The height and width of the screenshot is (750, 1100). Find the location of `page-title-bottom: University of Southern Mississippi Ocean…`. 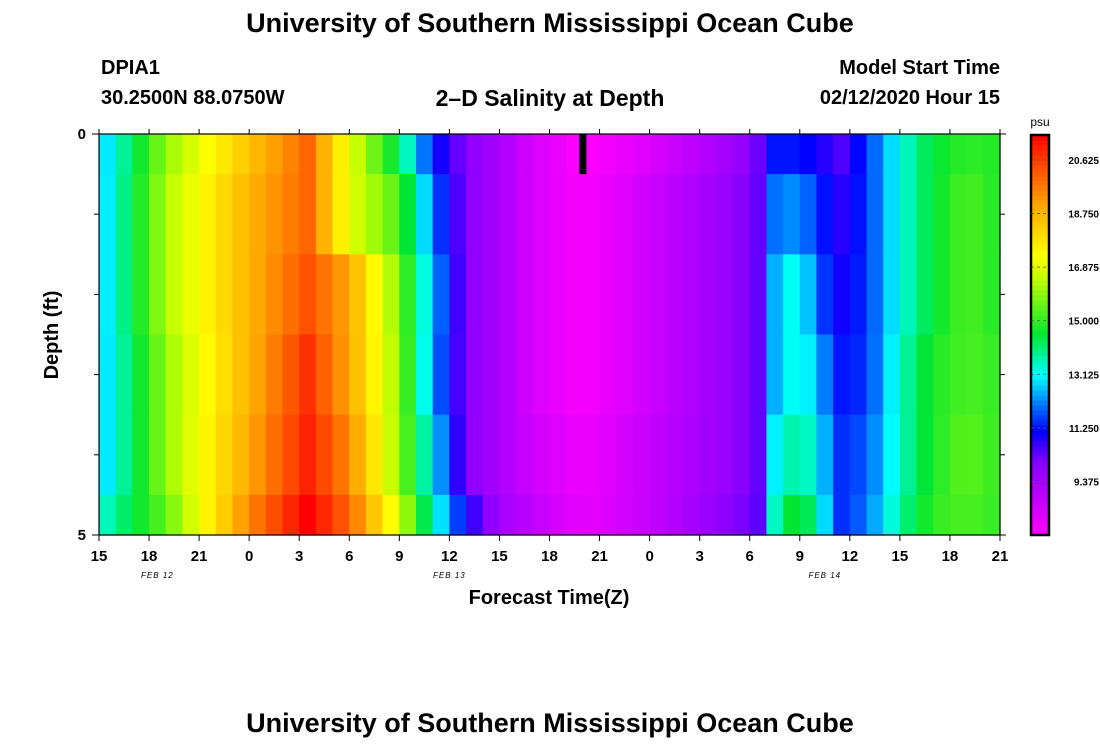

page-title-bottom: University of Southern Mississippi Ocean… is located at coordinates (550, 723).